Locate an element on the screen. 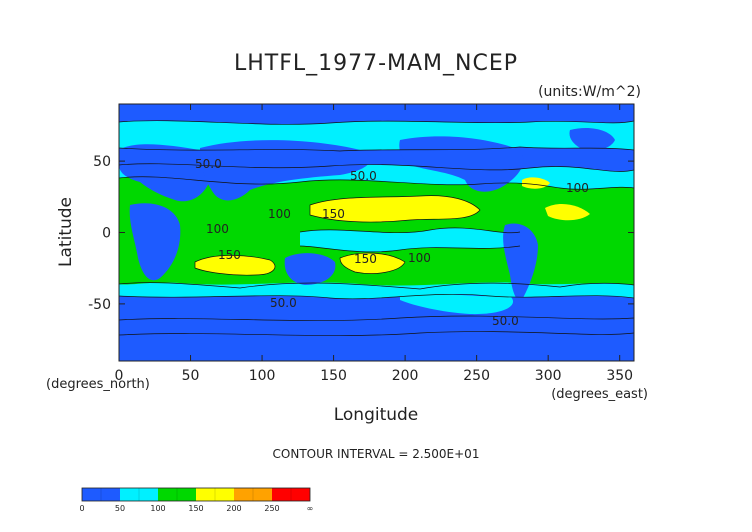 This screenshot has height=532, width=752. land-africa is located at coordinates (155, 242).